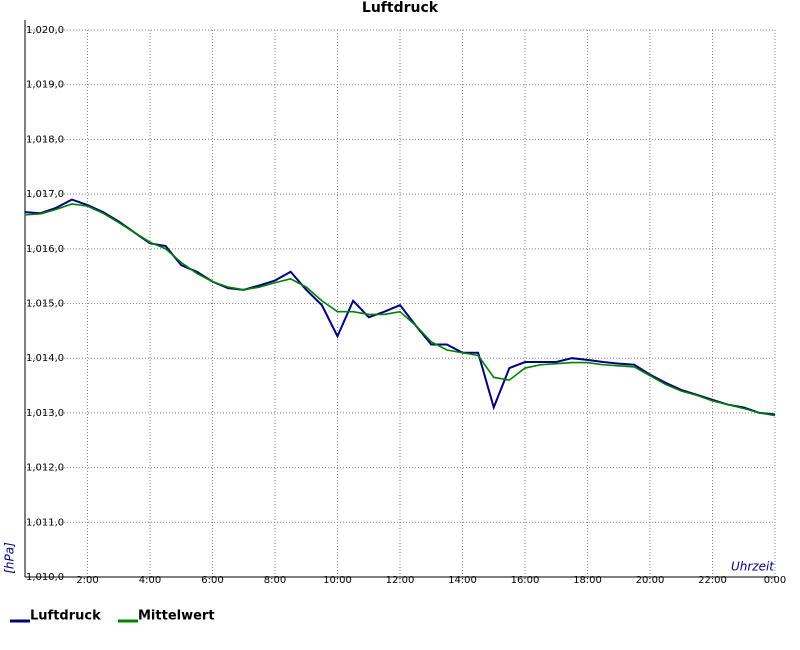 The height and width of the screenshot is (650, 800). What do you see at coordinates (525, 580) in the screenshot?
I see `x-tick-label: 16:00` at bounding box center [525, 580].